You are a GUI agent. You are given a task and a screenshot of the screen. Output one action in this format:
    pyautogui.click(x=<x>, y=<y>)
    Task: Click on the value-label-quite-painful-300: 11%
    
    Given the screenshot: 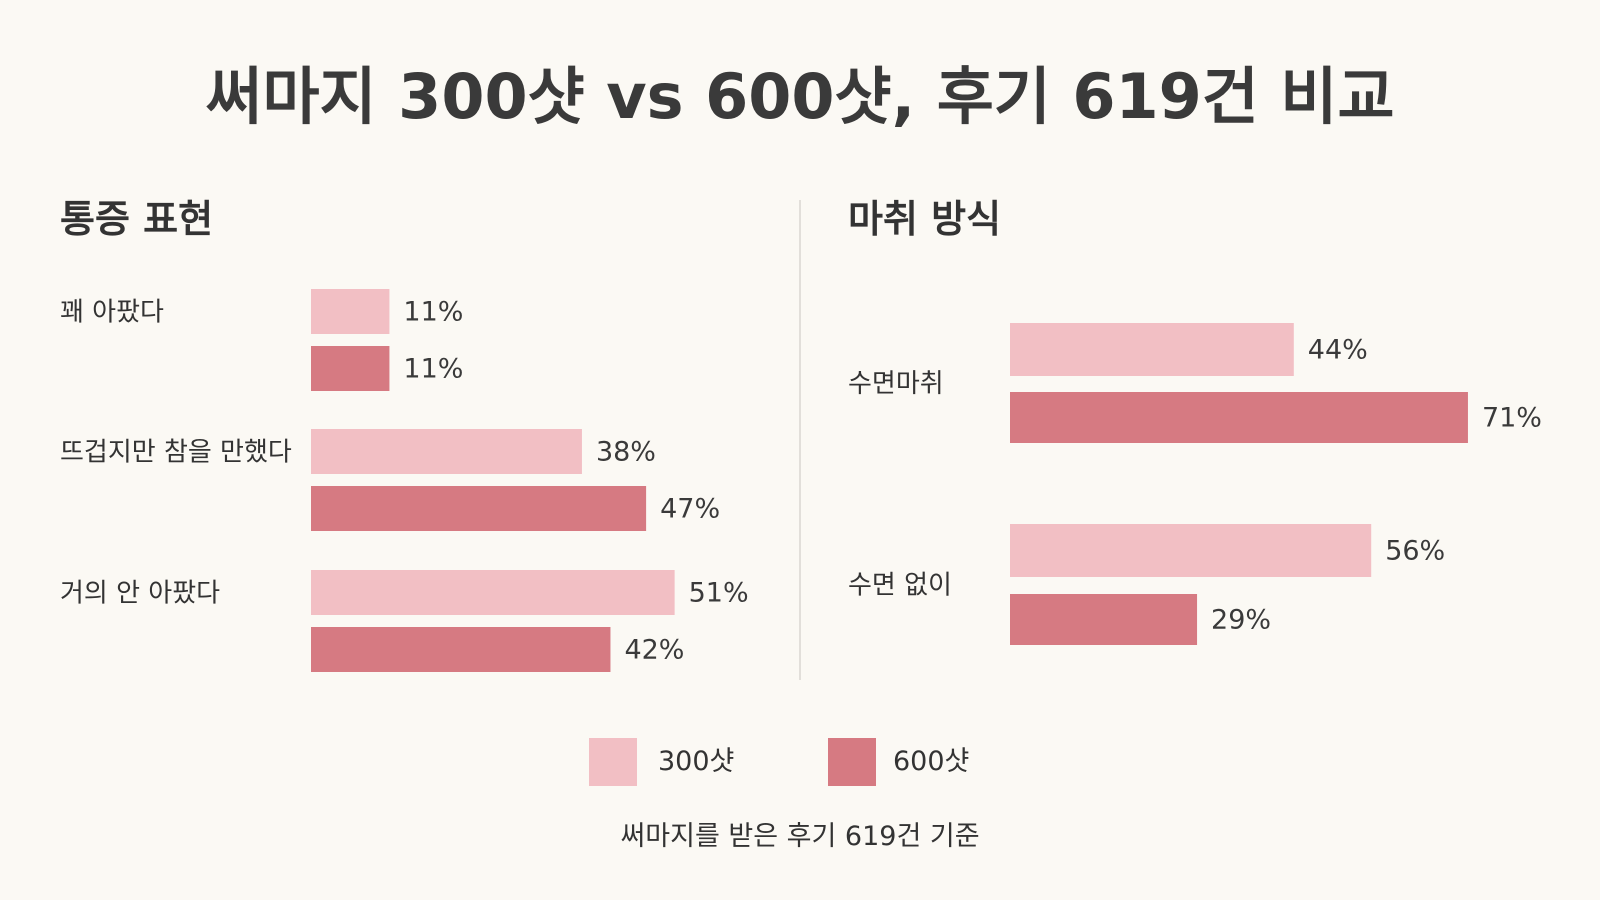 What is the action you would take?
    pyautogui.click(x=433, y=312)
    